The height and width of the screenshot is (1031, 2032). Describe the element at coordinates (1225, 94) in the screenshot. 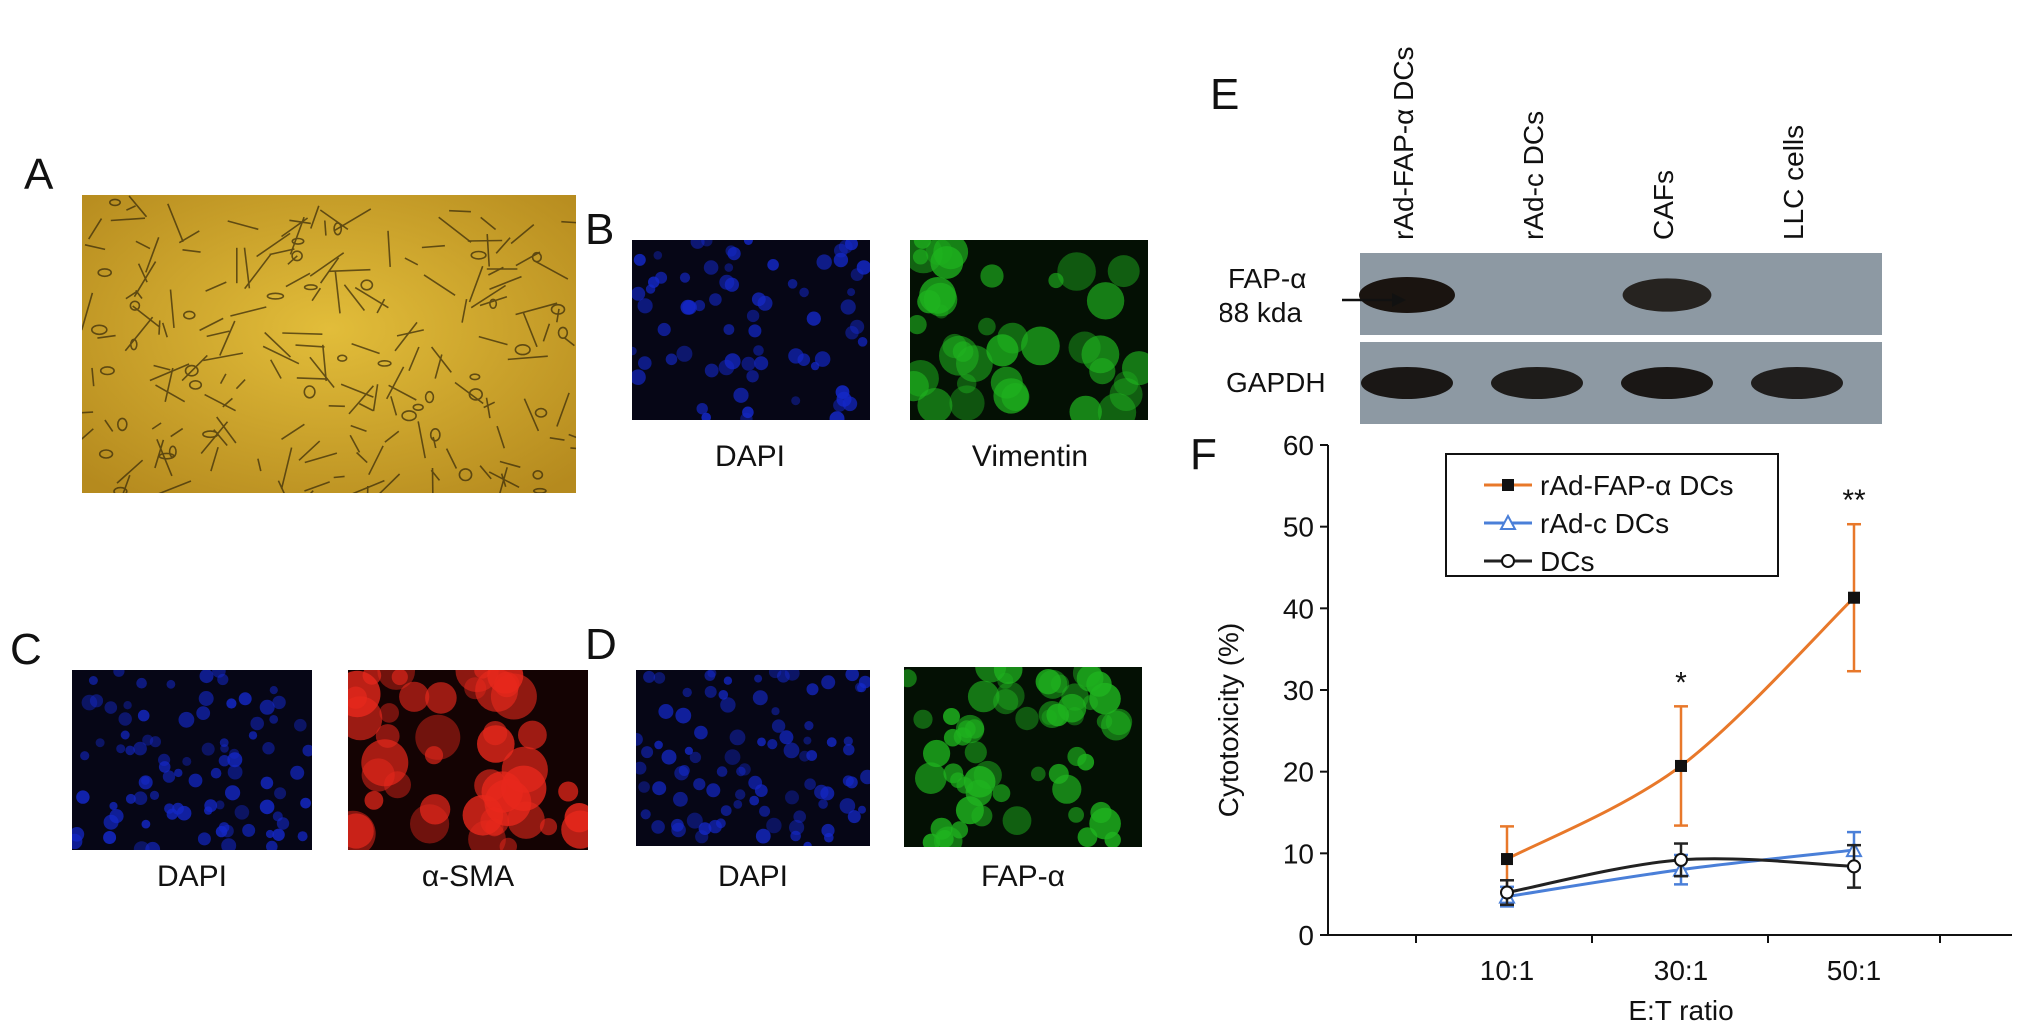

I see `panel-label-e: E` at that location.